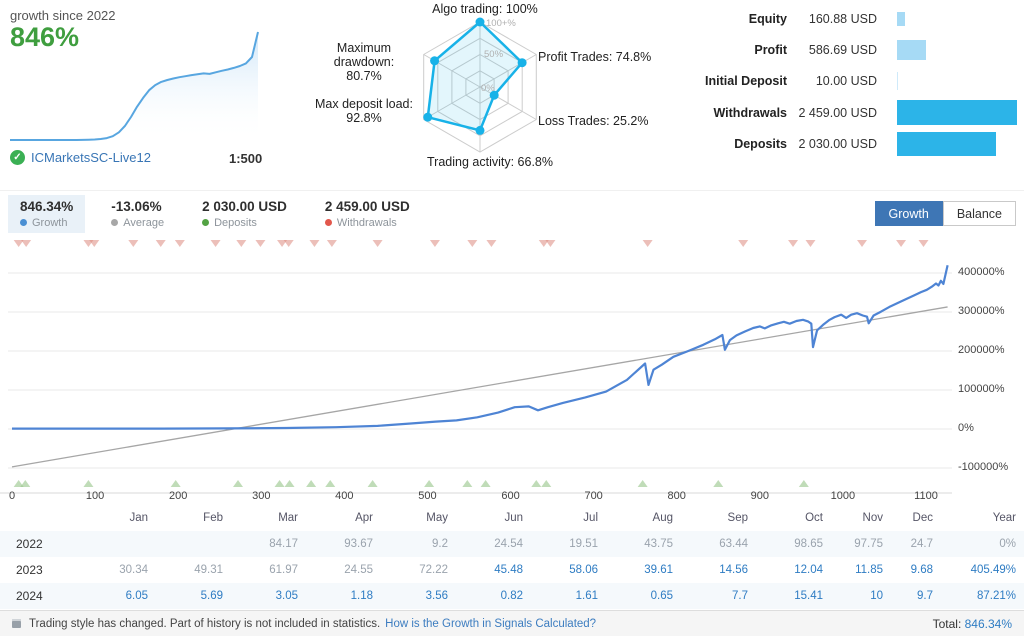 The image size is (1024, 636). What do you see at coordinates (361, 596) in the screenshot?
I see `month-value: 1.18` at bounding box center [361, 596].